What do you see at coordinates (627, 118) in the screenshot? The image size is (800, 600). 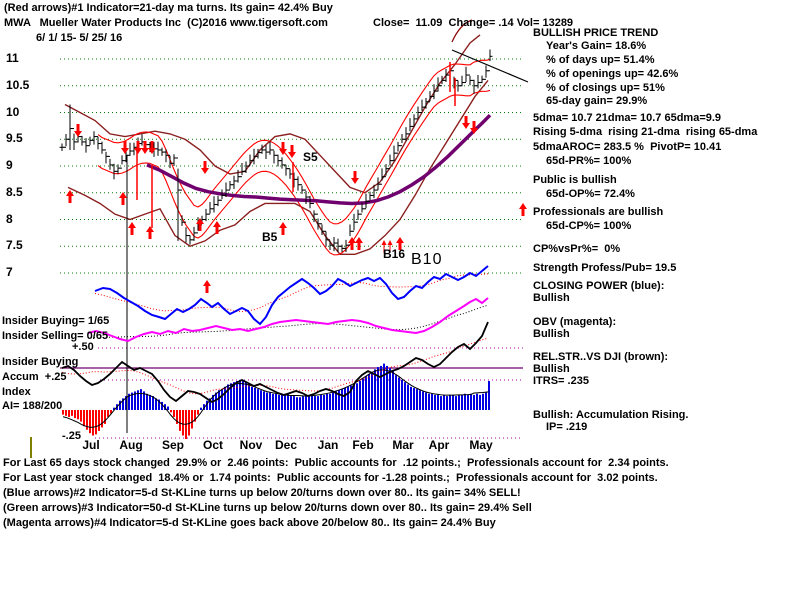 I see `sidebar-line: 5dma= 10.7 21dma= 10.7 65dma=9.9` at bounding box center [627, 118].